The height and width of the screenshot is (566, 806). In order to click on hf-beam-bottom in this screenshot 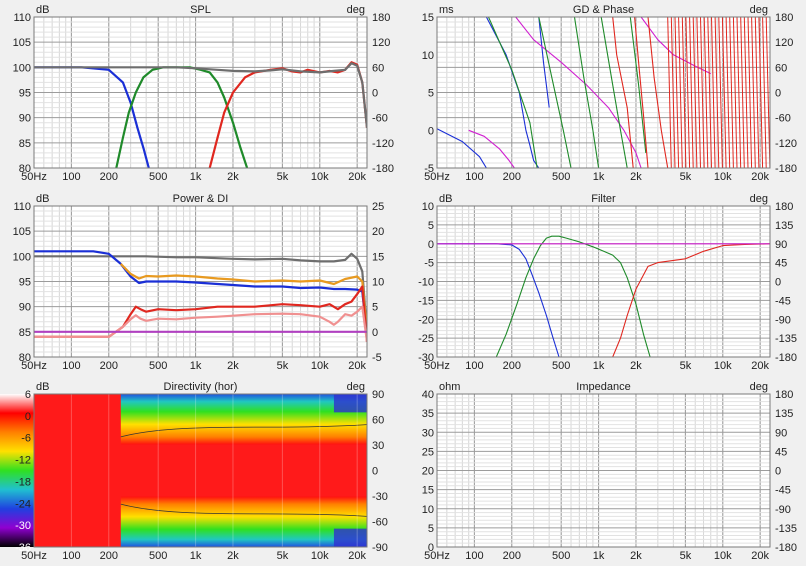, I will do `click(350, 537)`.